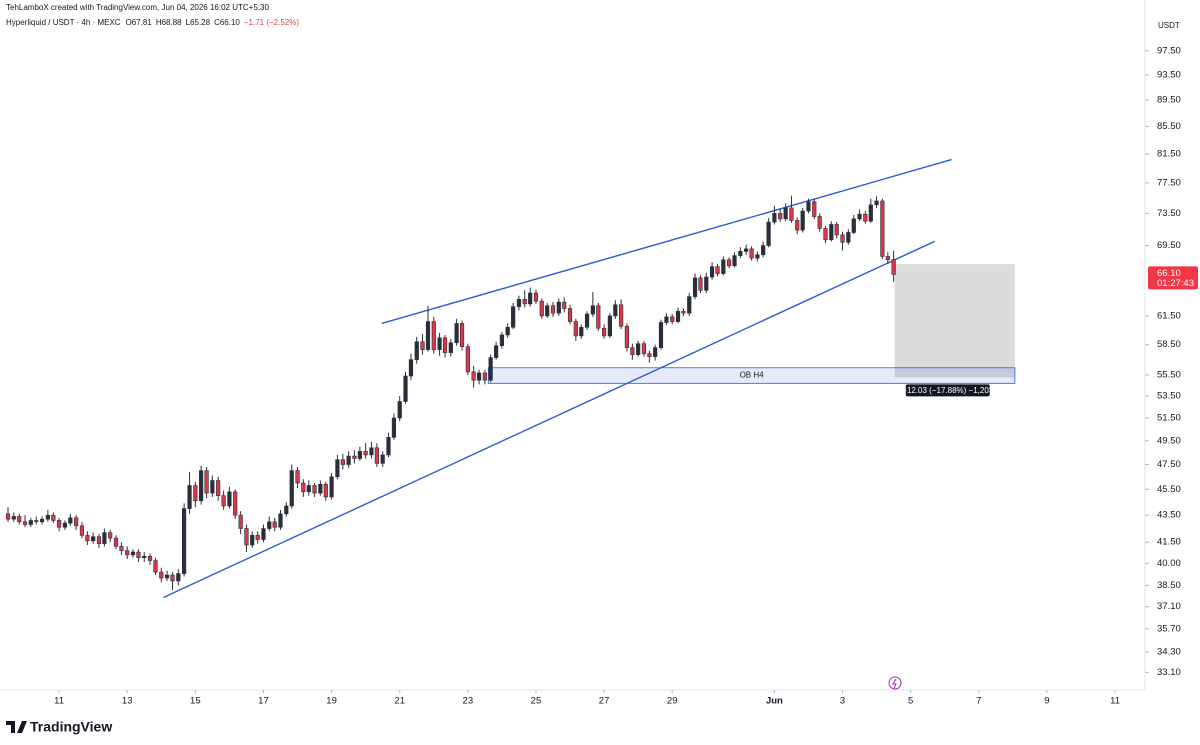  Describe the element at coordinates (468, 701) in the screenshot. I see `x-tick-label: 23` at that location.